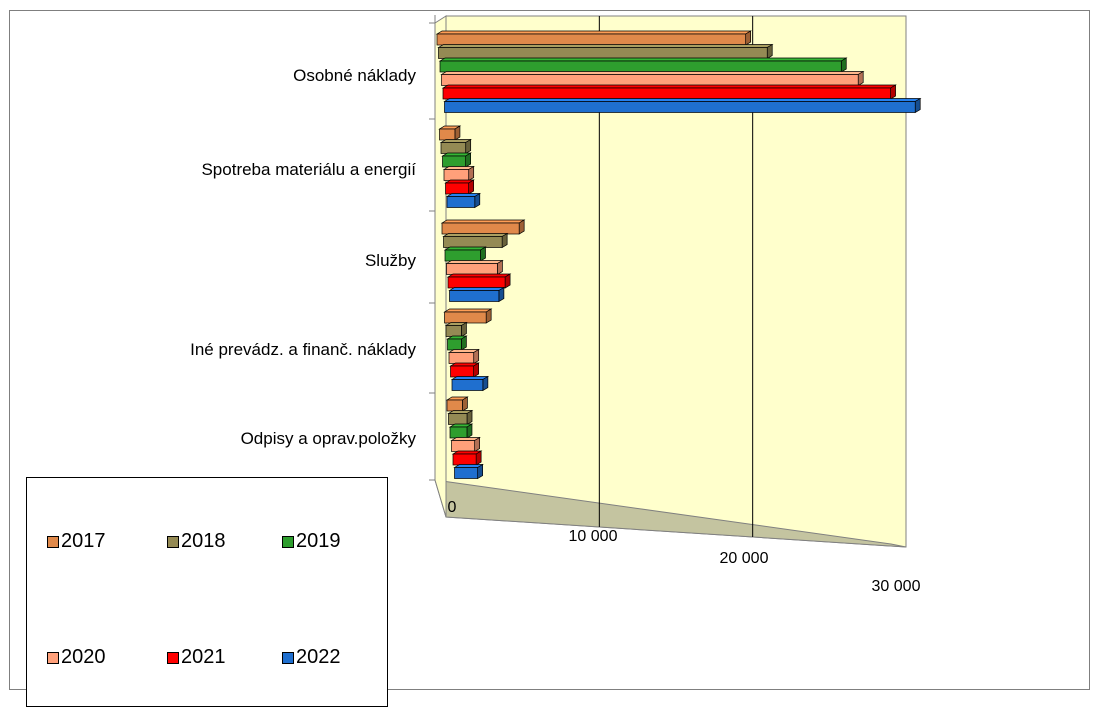 This screenshot has width=1099, height=707. What do you see at coordinates (308, 169) in the screenshot?
I see `category-label: Spotreba materiálu a energií` at bounding box center [308, 169].